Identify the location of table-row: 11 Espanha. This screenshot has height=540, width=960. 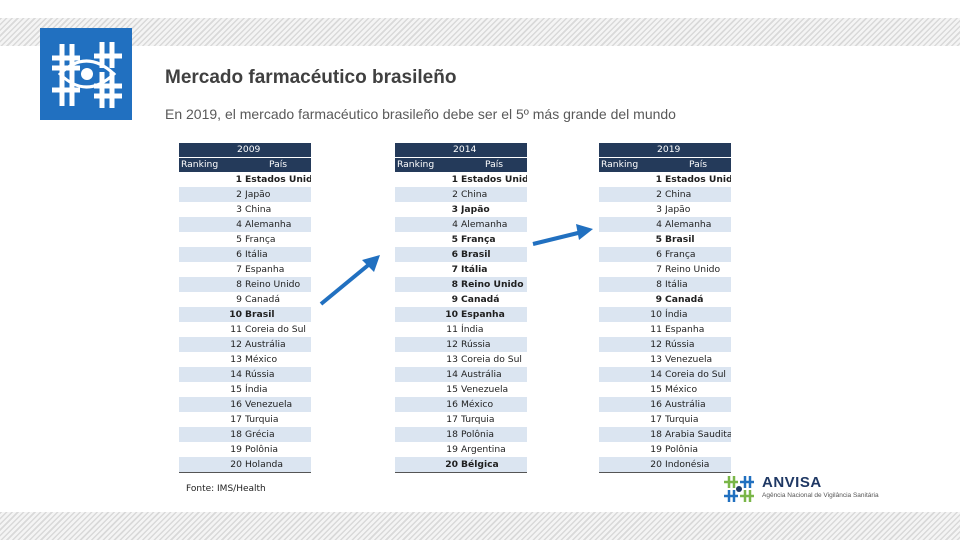
(665, 329).